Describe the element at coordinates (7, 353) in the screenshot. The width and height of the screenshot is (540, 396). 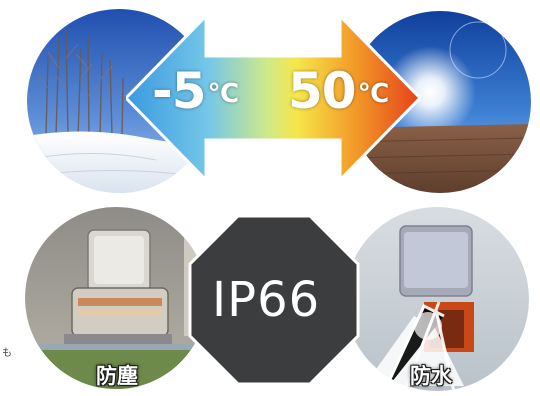
I see `edge-text-fragment: も` at that location.